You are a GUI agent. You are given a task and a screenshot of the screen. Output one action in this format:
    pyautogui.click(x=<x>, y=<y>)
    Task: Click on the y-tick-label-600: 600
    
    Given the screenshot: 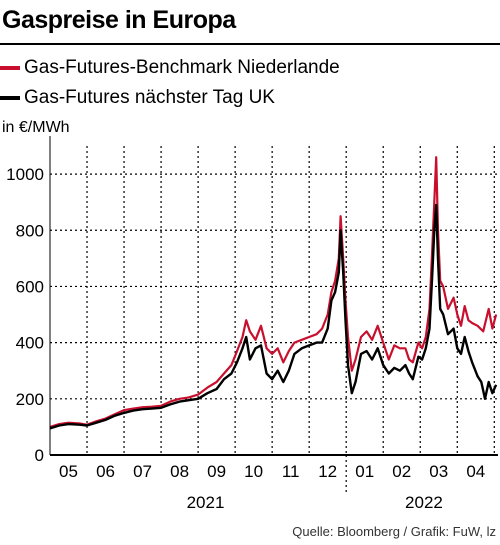 What is the action you would take?
    pyautogui.click(x=30, y=286)
    